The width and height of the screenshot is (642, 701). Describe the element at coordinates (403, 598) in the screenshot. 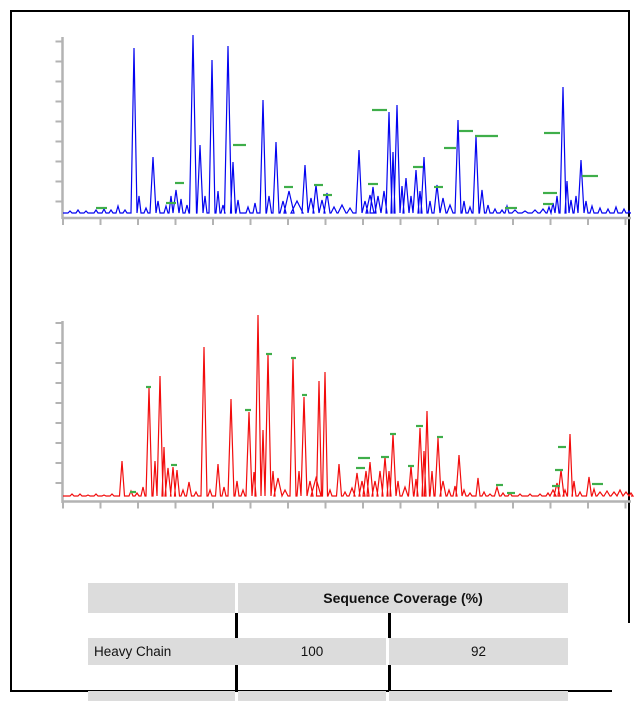

I see `table-header-sequence-coverage: Sequence Coverage (%)` at that location.